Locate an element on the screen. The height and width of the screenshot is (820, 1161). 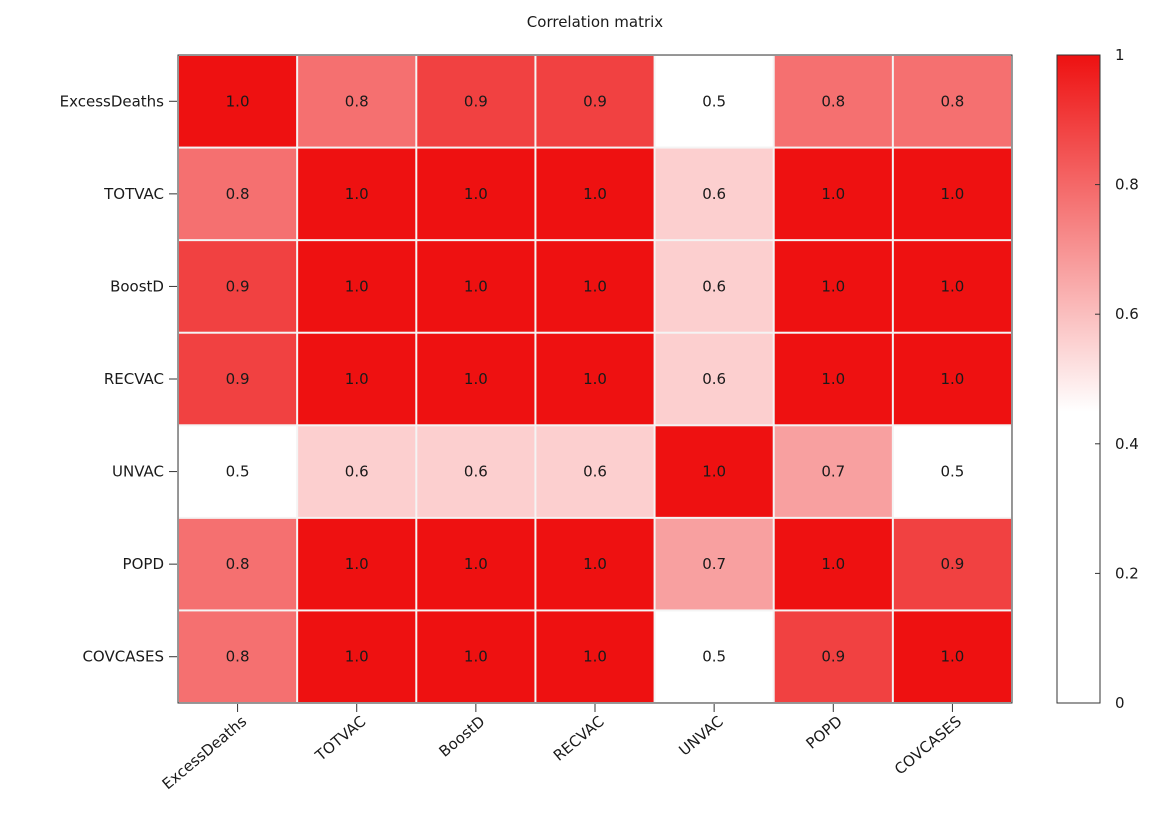
column-label: TOTVAC is located at coordinates (340, 738).